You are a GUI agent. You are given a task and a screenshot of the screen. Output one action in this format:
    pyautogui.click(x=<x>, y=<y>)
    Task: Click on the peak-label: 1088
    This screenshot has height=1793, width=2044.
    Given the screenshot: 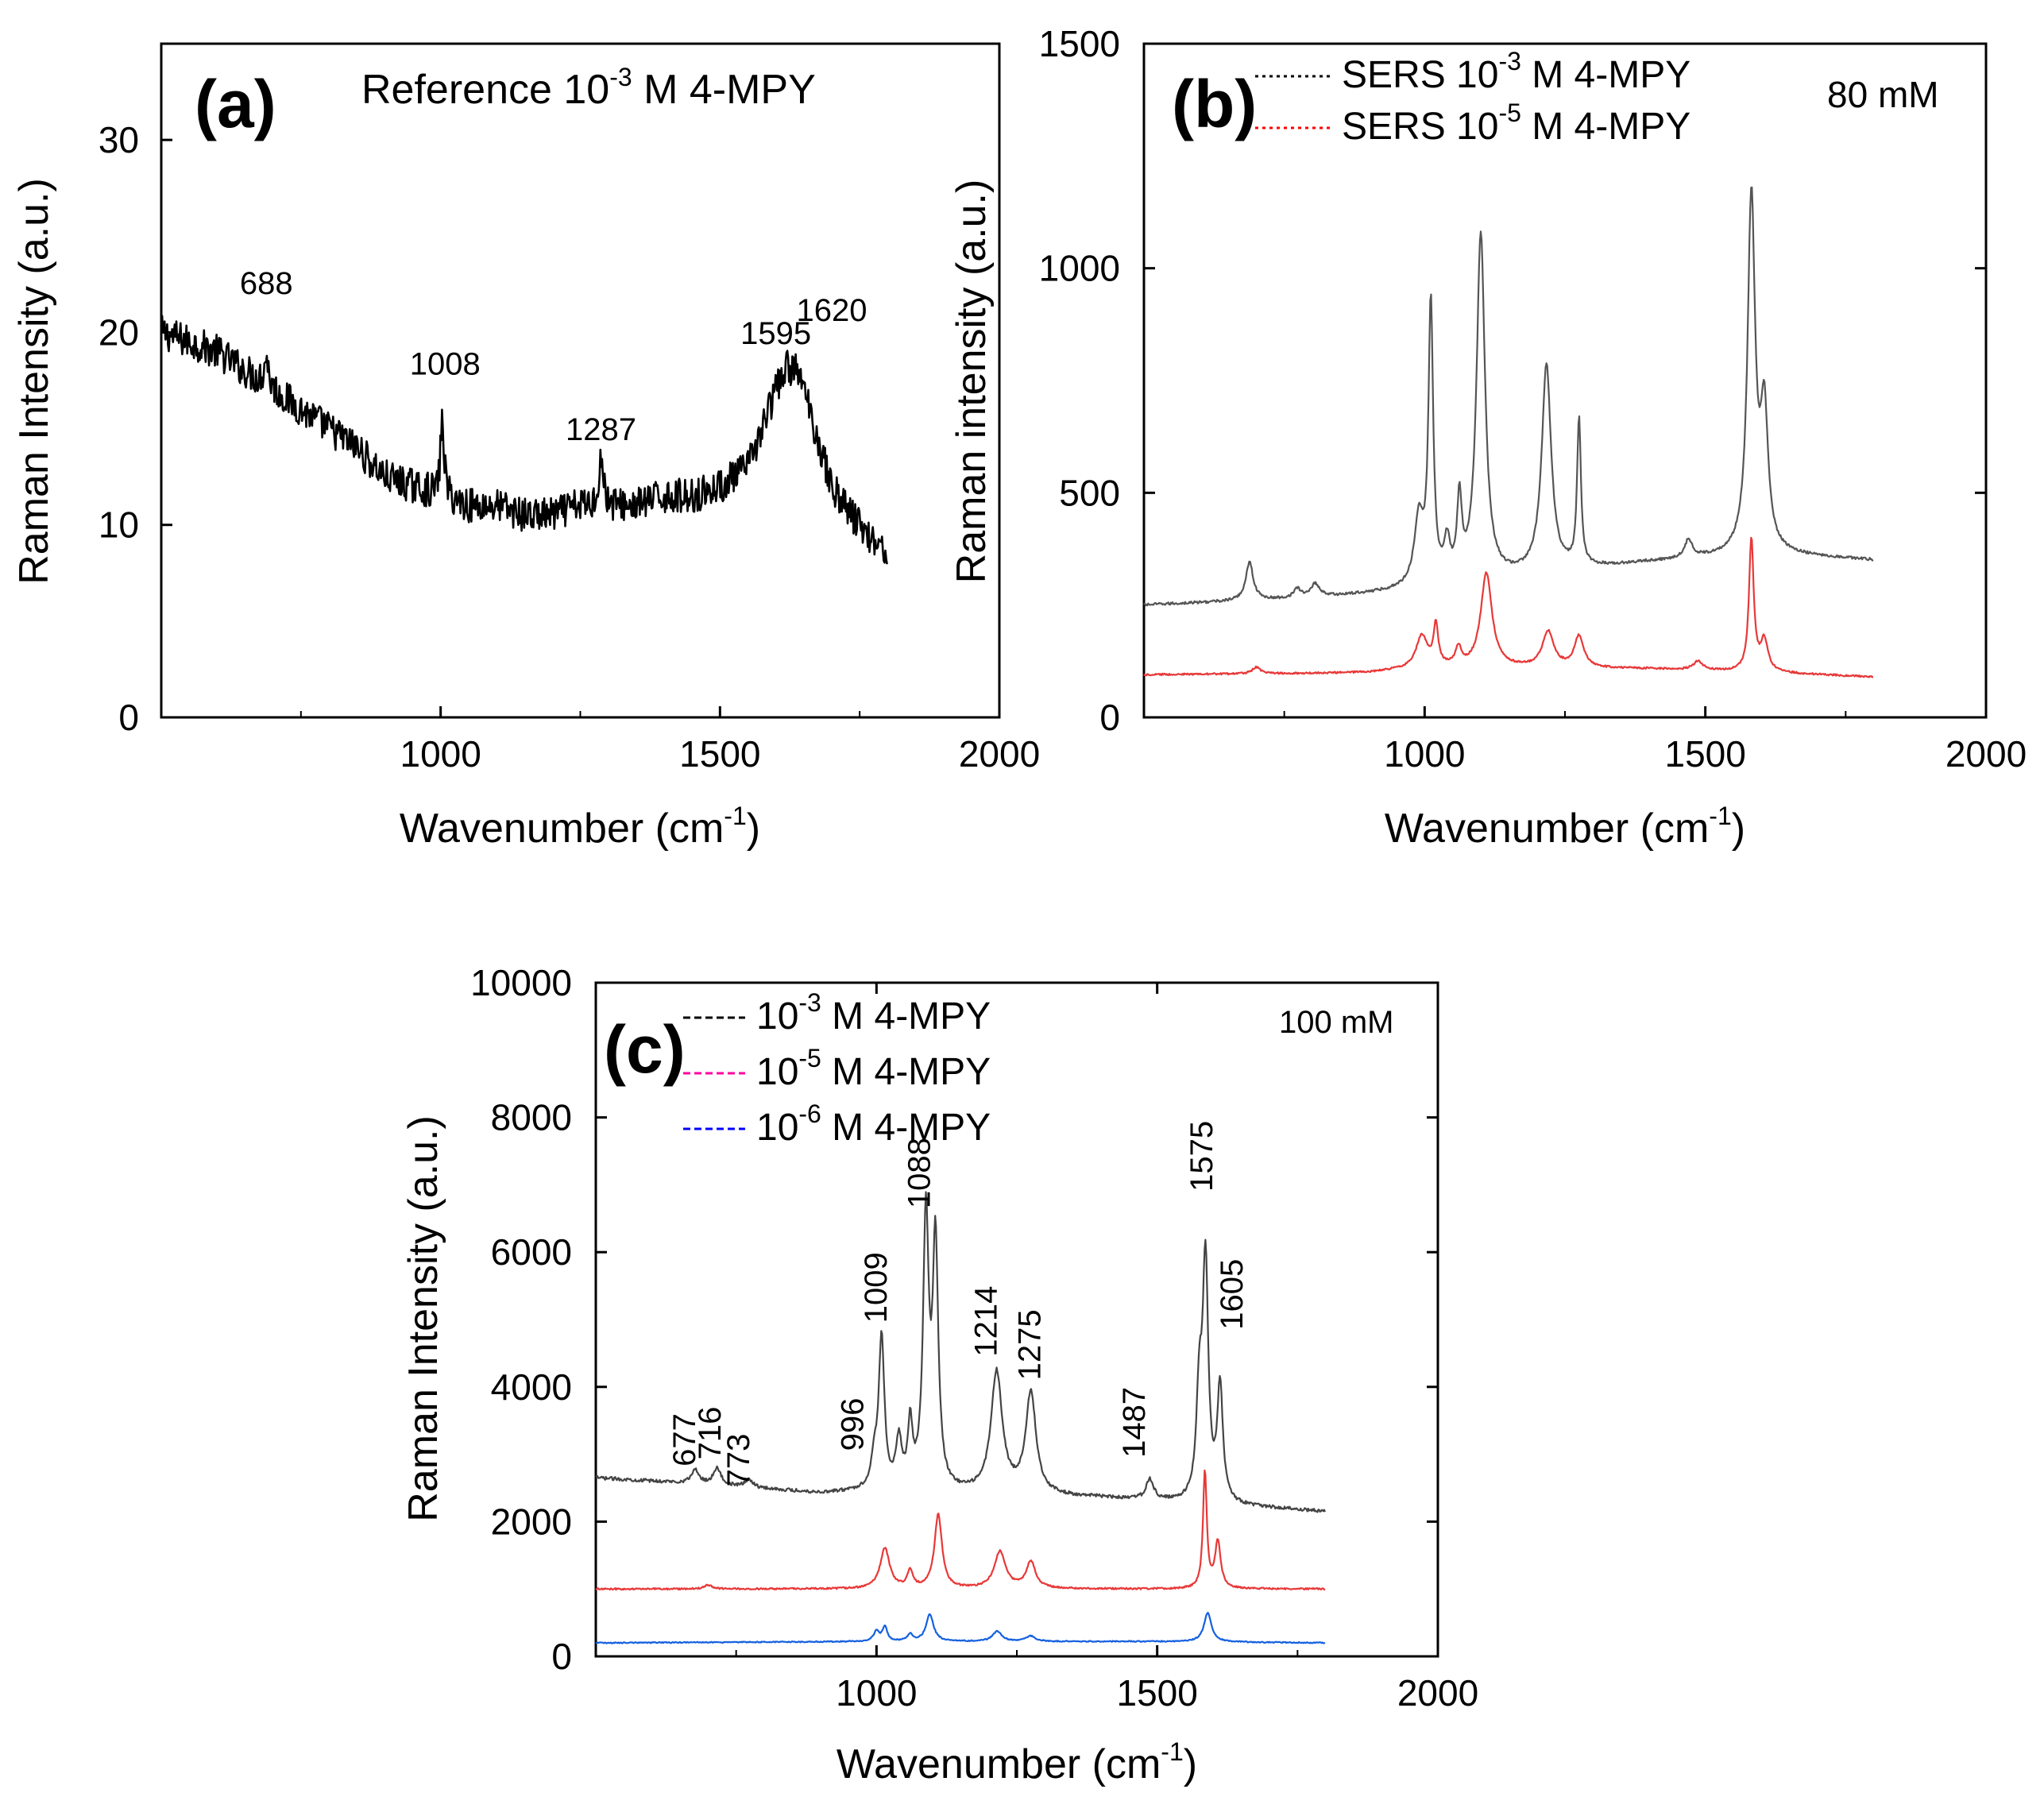 What is the action you would take?
    pyautogui.click(x=919, y=1173)
    